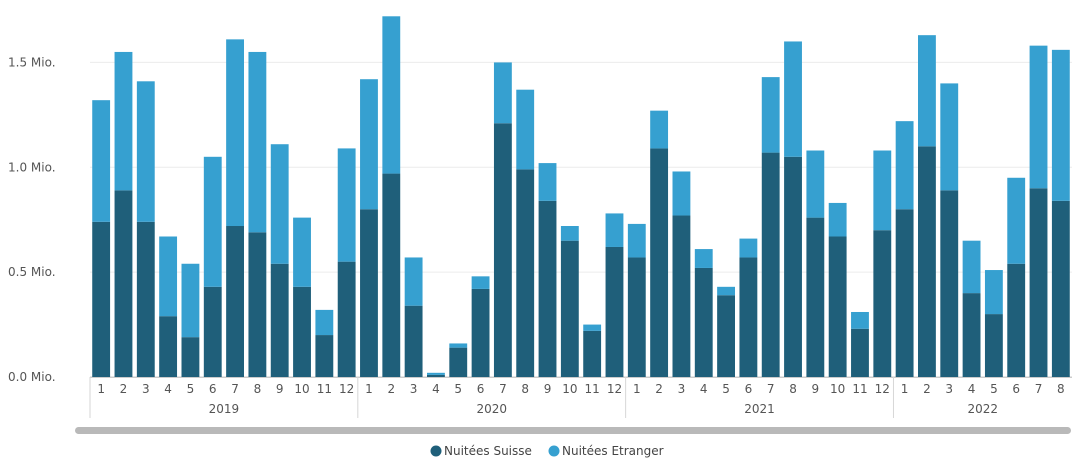 The image size is (1075, 459). Describe the element at coordinates (614, 389) in the screenshot. I see `x-tick-label: 12` at that location.